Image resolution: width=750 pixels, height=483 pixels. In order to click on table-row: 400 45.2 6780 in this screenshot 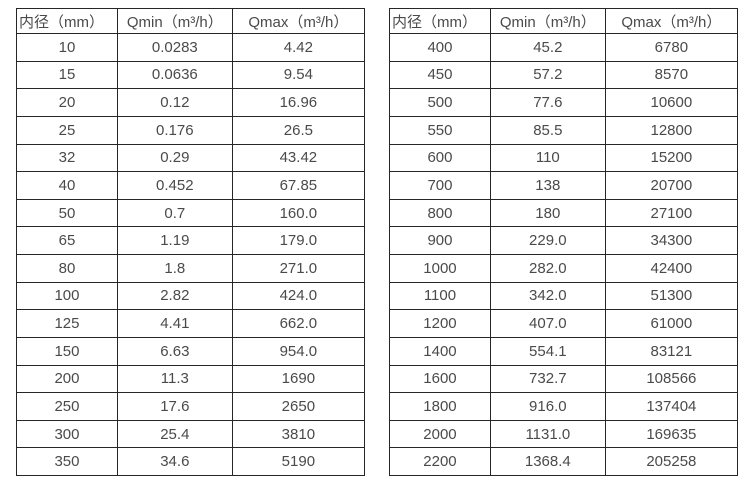, I will do `click(564, 47)`.